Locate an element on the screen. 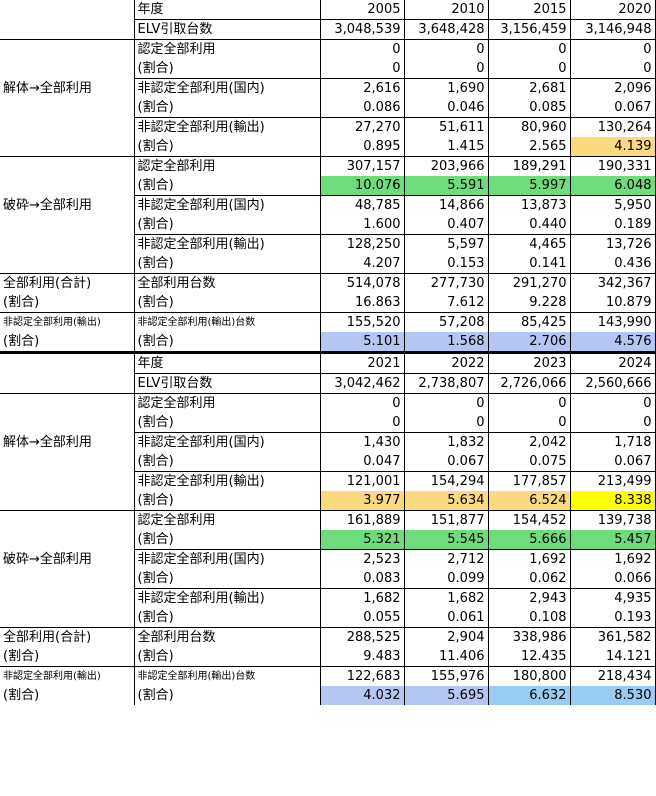 The width and height of the screenshot is (656, 796). value-cell: 14.121 is located at coordinates (613, 657).